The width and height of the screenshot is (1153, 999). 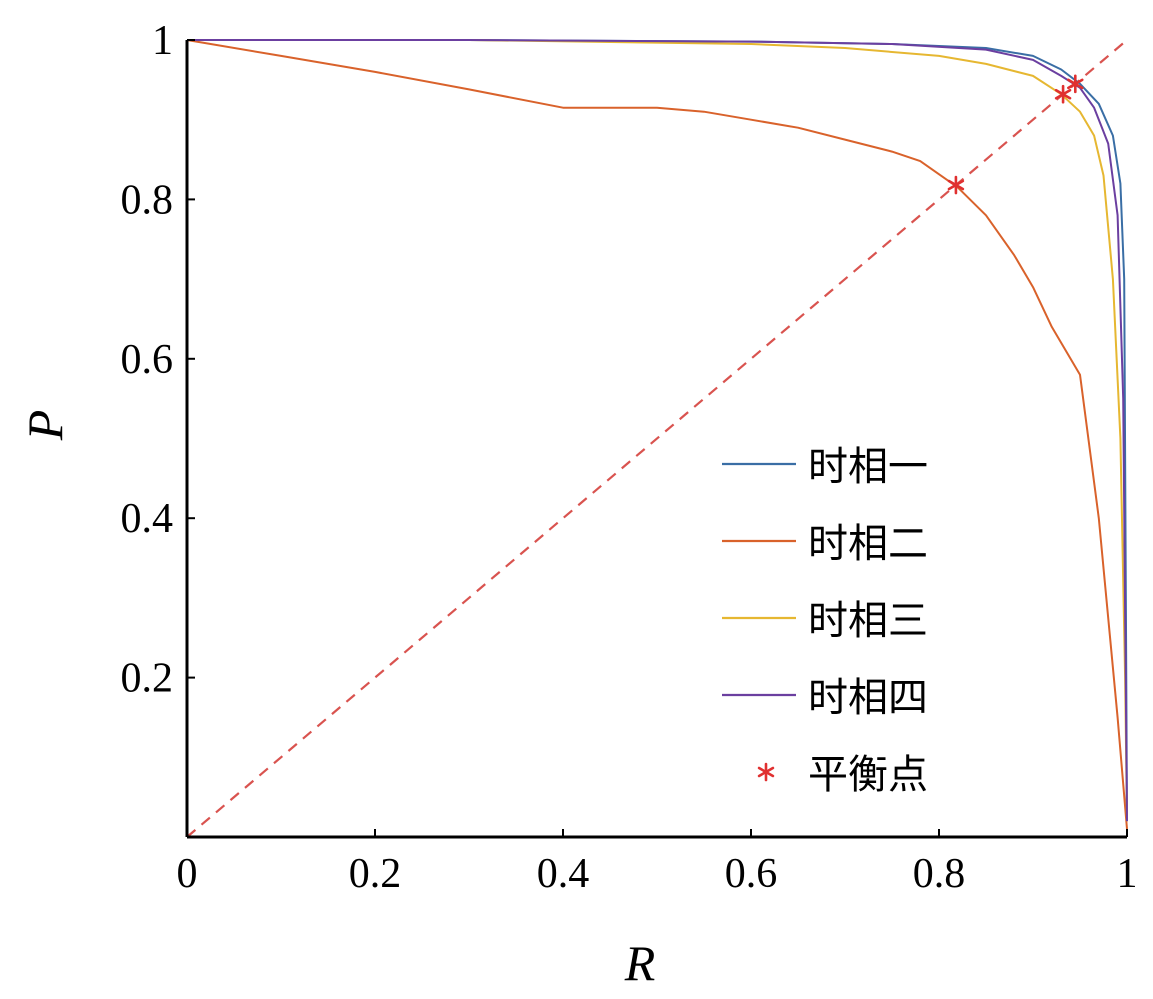 What do you see at coordinates (868, 467) in the screenshot?
I see `legend-label: 时相一` at bounding box center [868, 467].